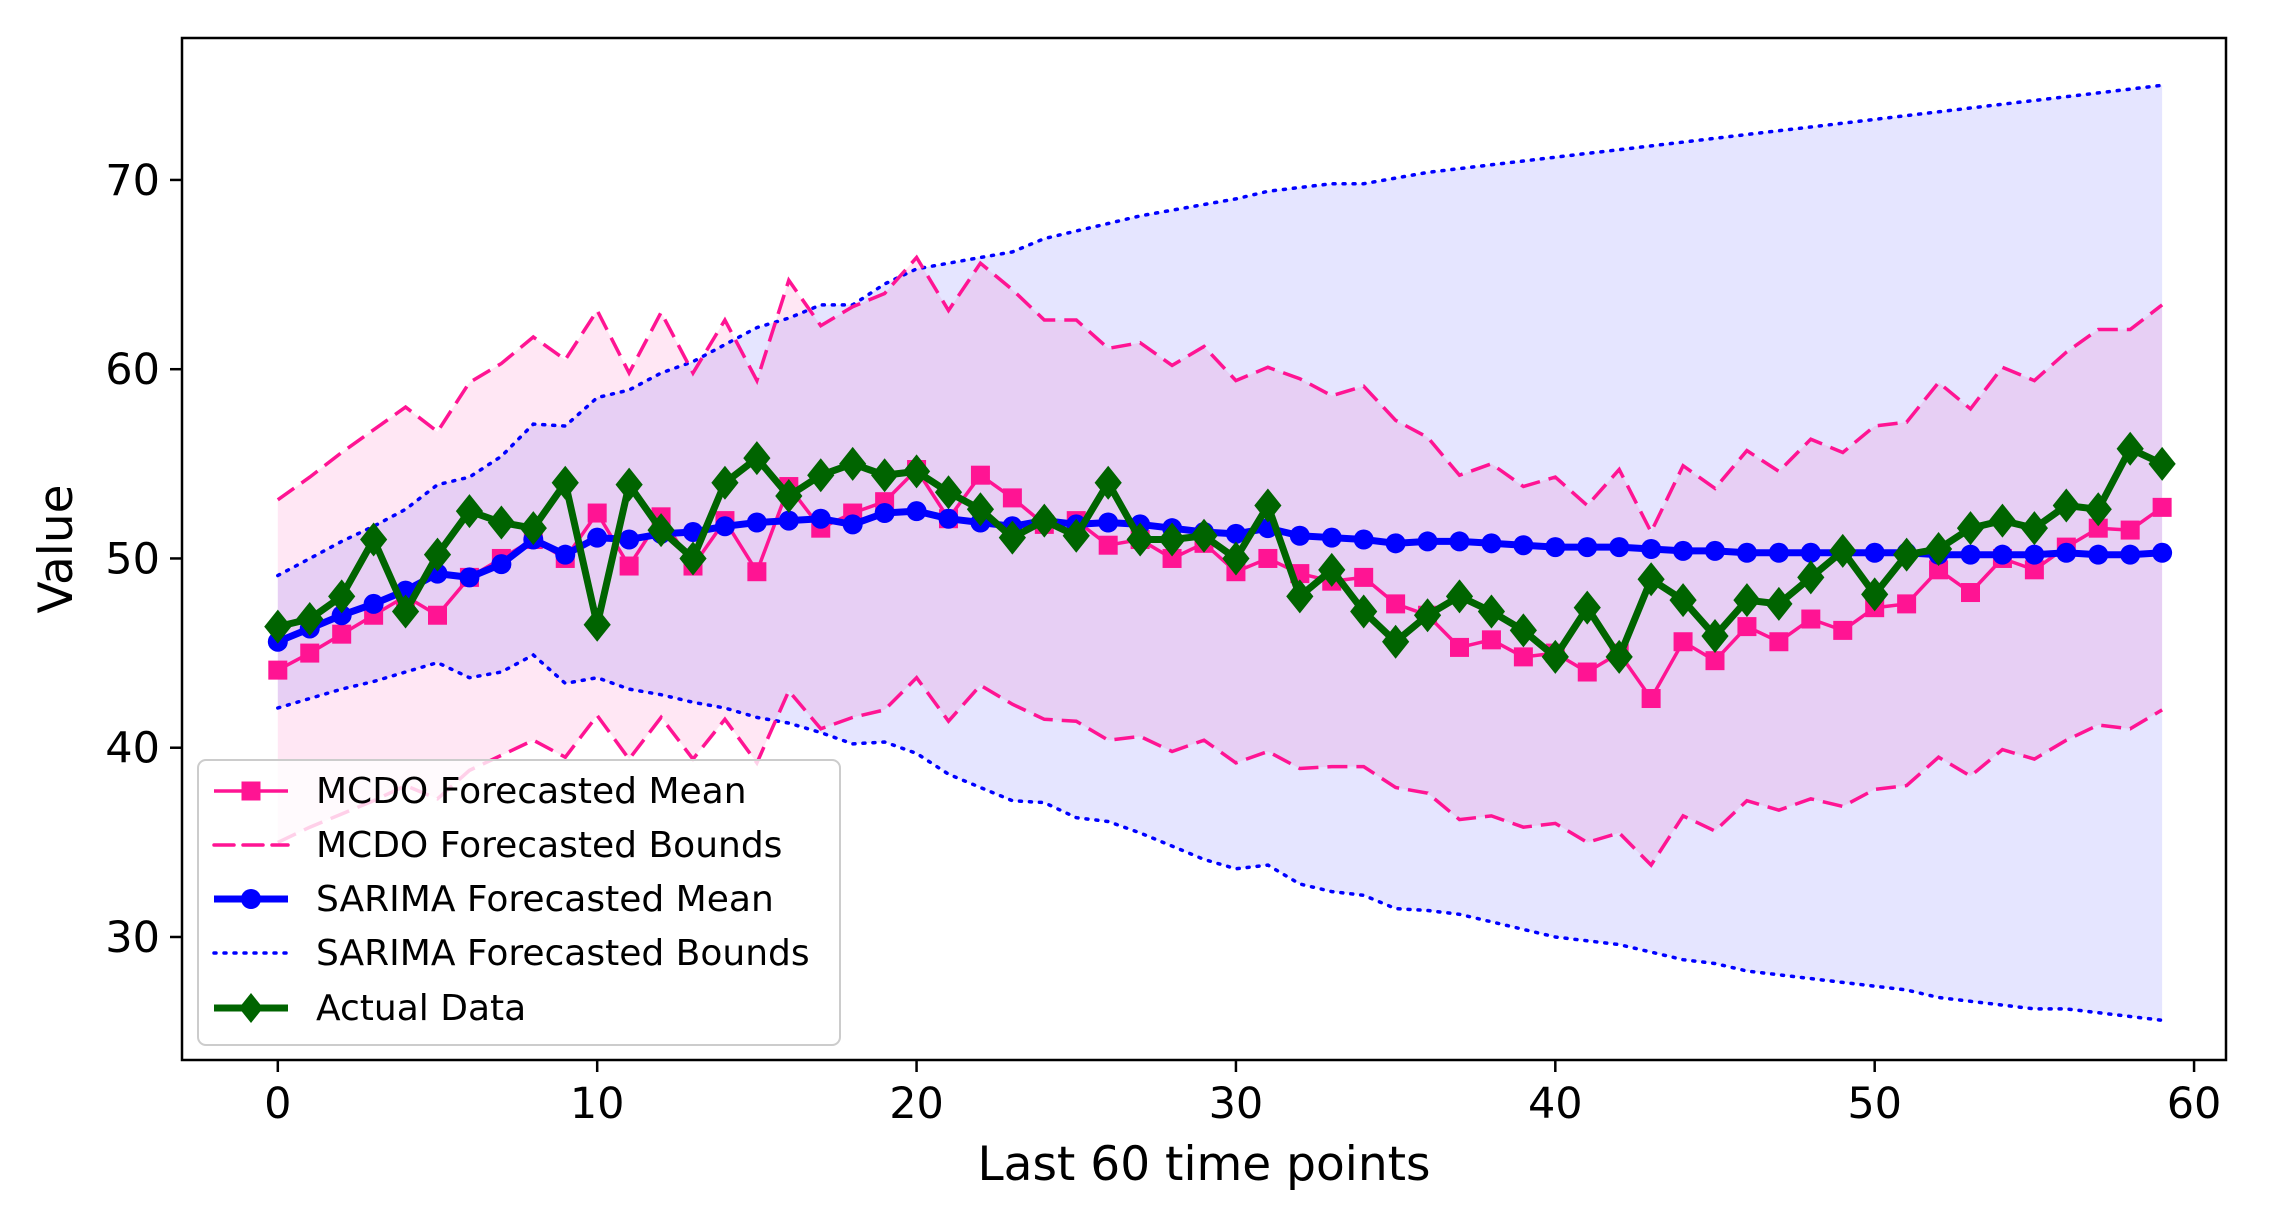 The height and width of the screenshot is (1223, 2274). What do you see at coordinates (421, 1008) in the screenshot?
I see `legend-label-actual-data: Actual Data` at bounding box center [421, 1008].